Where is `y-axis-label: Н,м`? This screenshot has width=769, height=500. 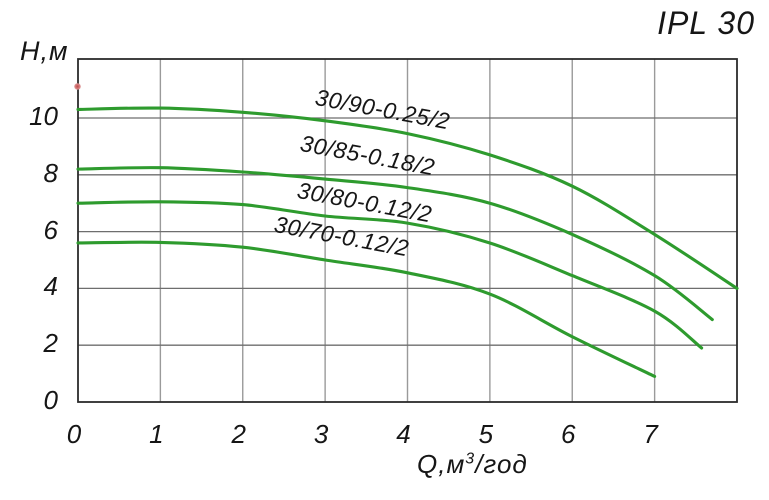 y-axis-label: Н,м is located at coordinates (44, 51).